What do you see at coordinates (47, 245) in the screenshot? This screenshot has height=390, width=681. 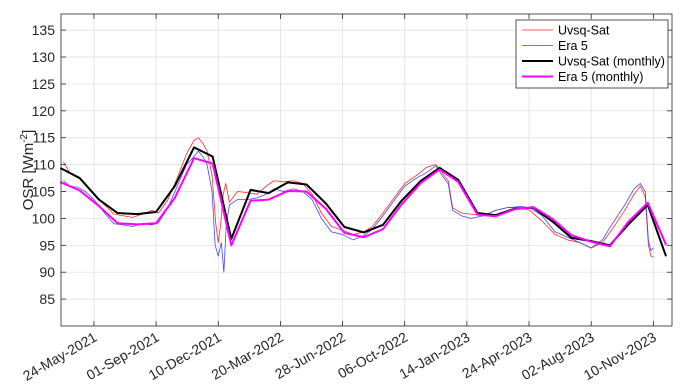 I see `y-tick-label: 95` at bounding box center [47, 245].